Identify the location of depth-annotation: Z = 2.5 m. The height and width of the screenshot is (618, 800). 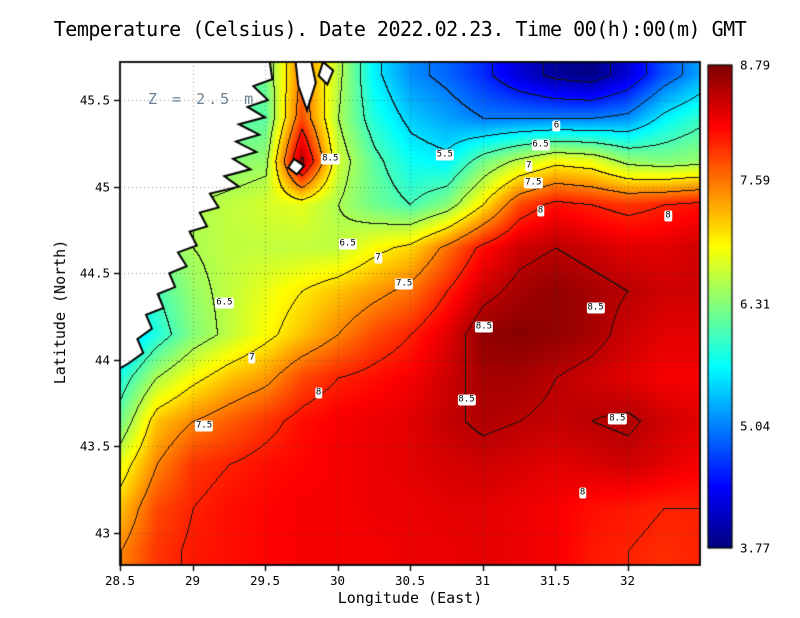
(202, 99).